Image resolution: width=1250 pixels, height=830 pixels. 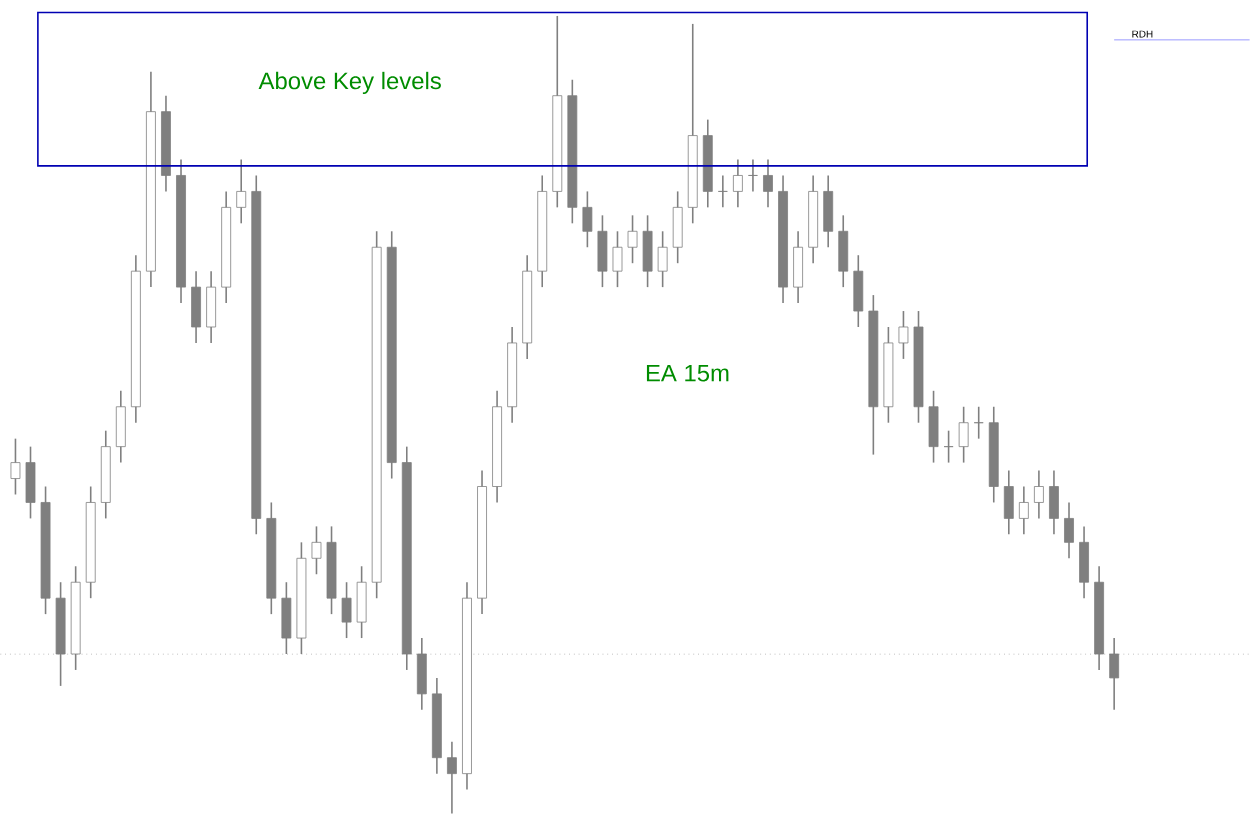 I want to click on annotation: EA 15m, so click(x=687, y=373).